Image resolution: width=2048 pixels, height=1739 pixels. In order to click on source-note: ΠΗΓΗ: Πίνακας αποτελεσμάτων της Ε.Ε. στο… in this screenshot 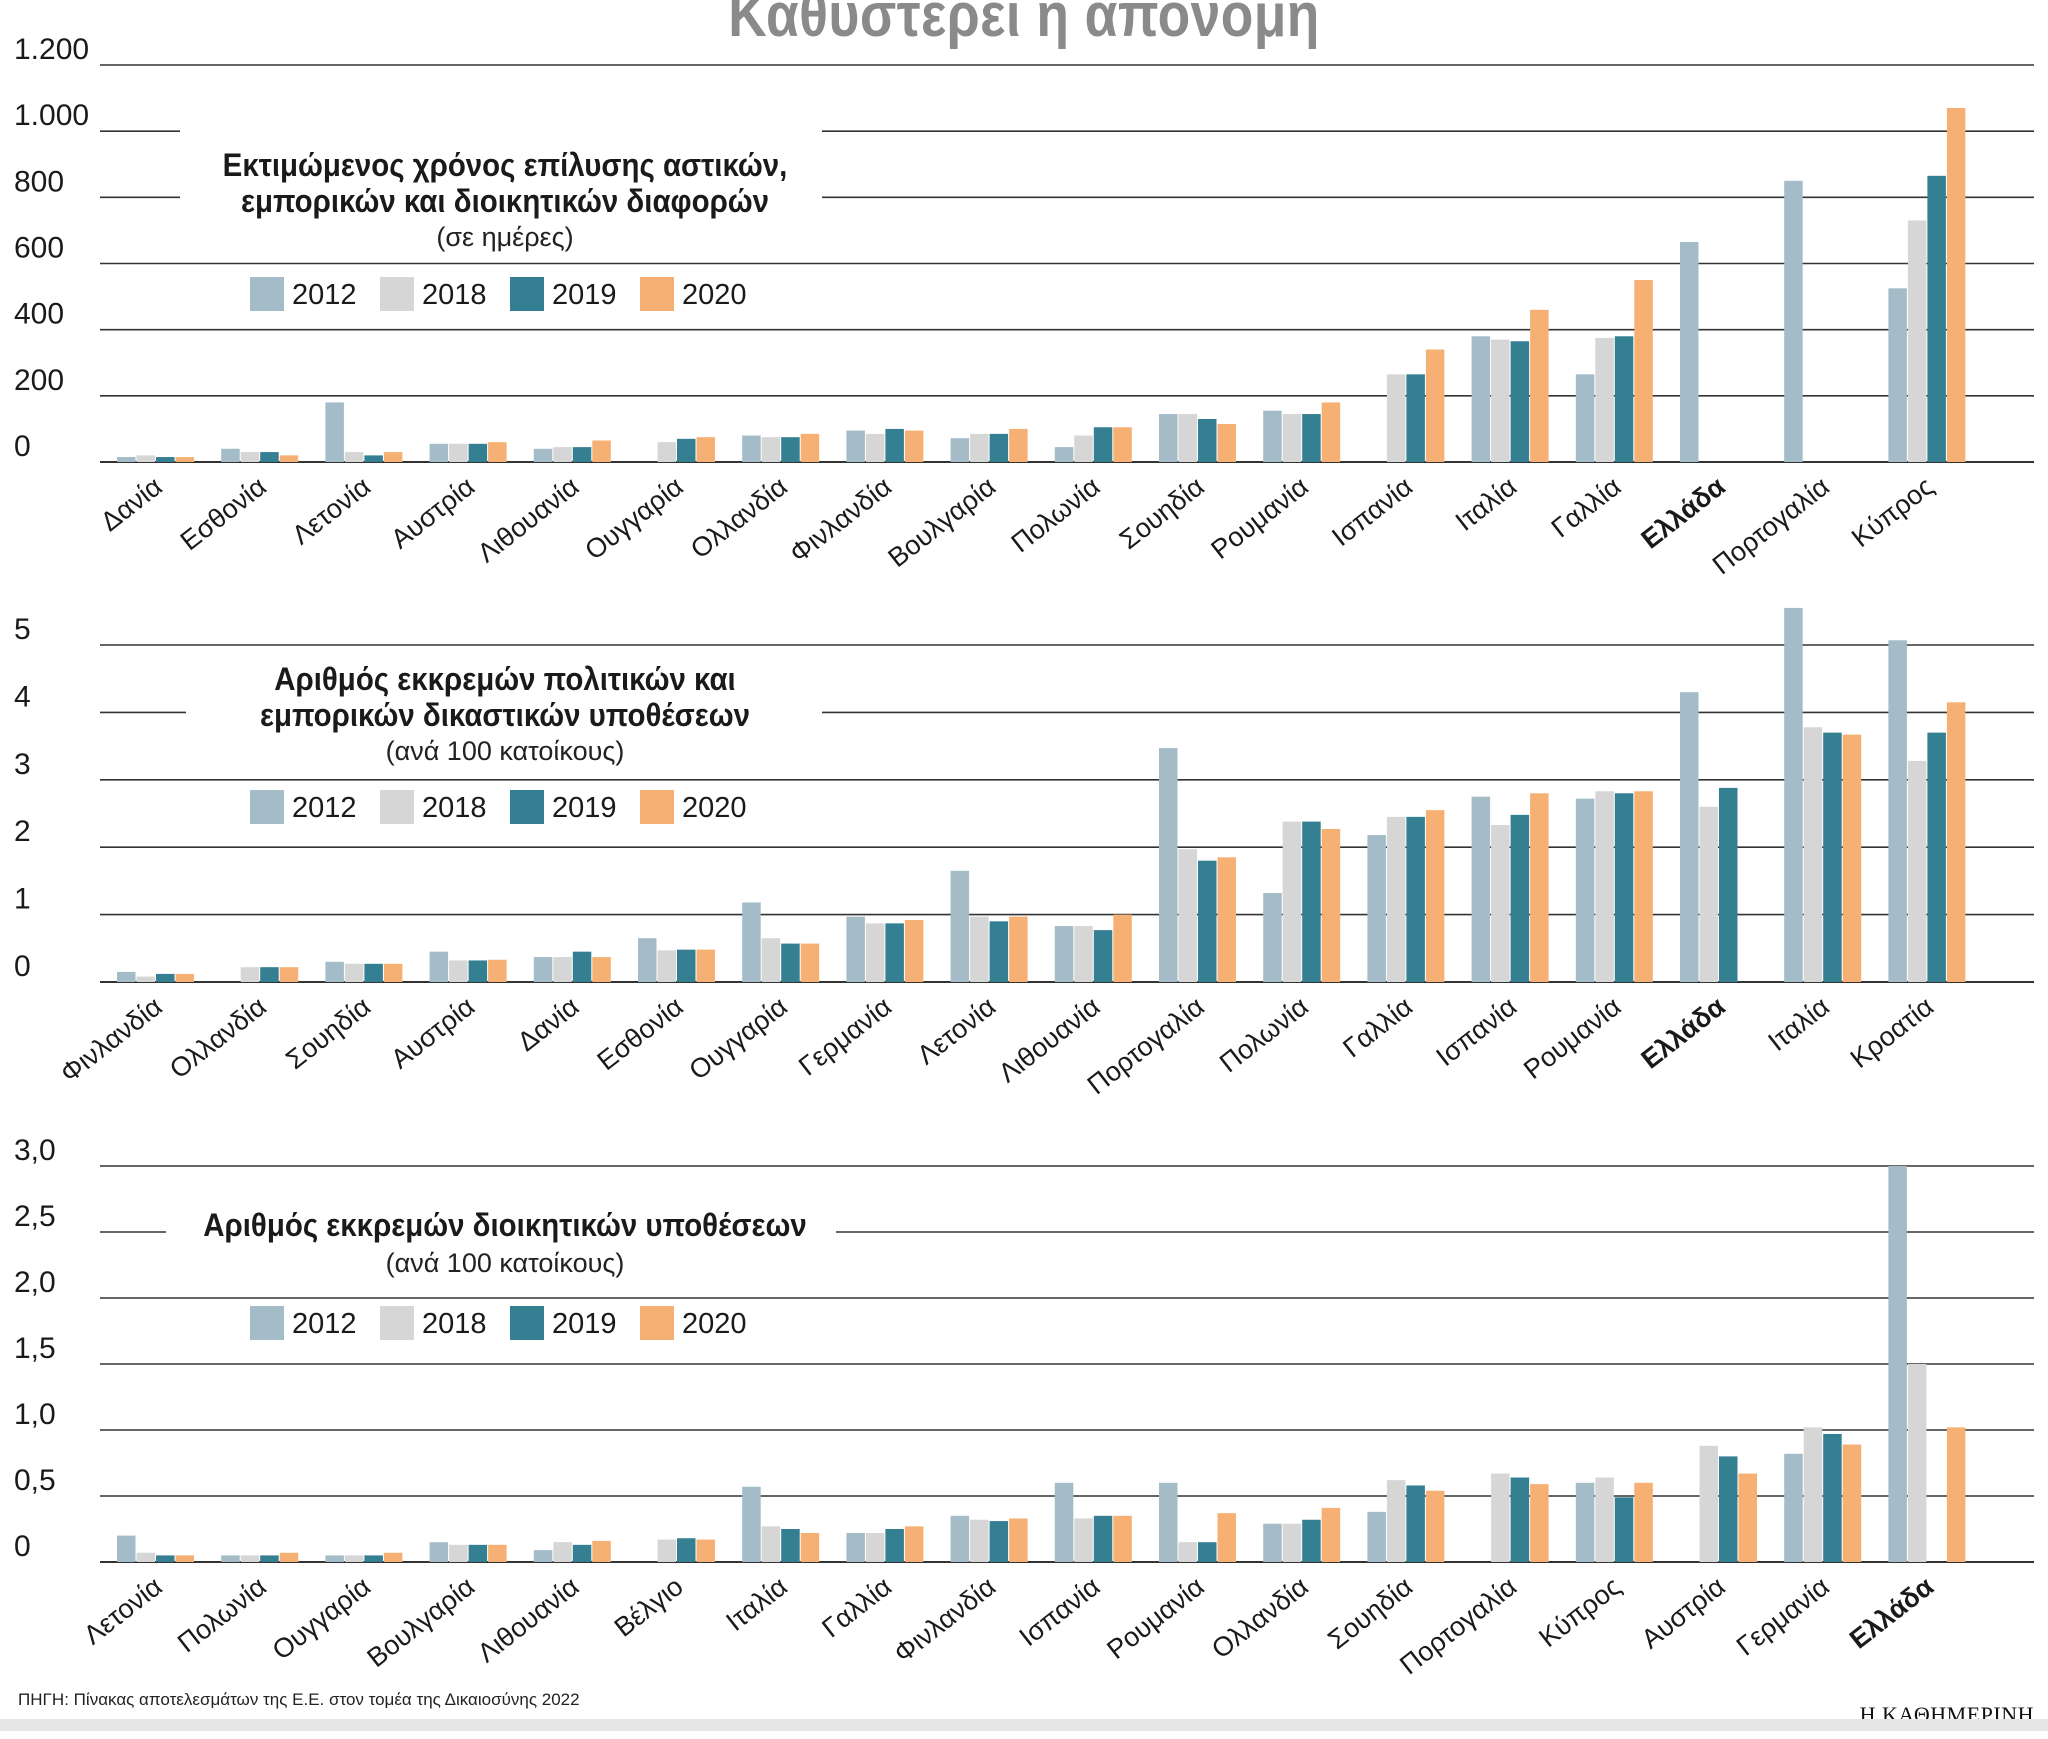, I will do `click(299, 1699)`.